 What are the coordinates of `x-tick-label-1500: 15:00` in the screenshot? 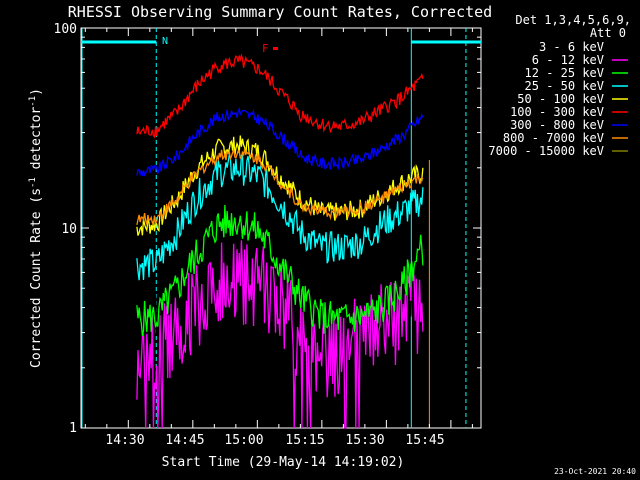 It's located at (243, 440).